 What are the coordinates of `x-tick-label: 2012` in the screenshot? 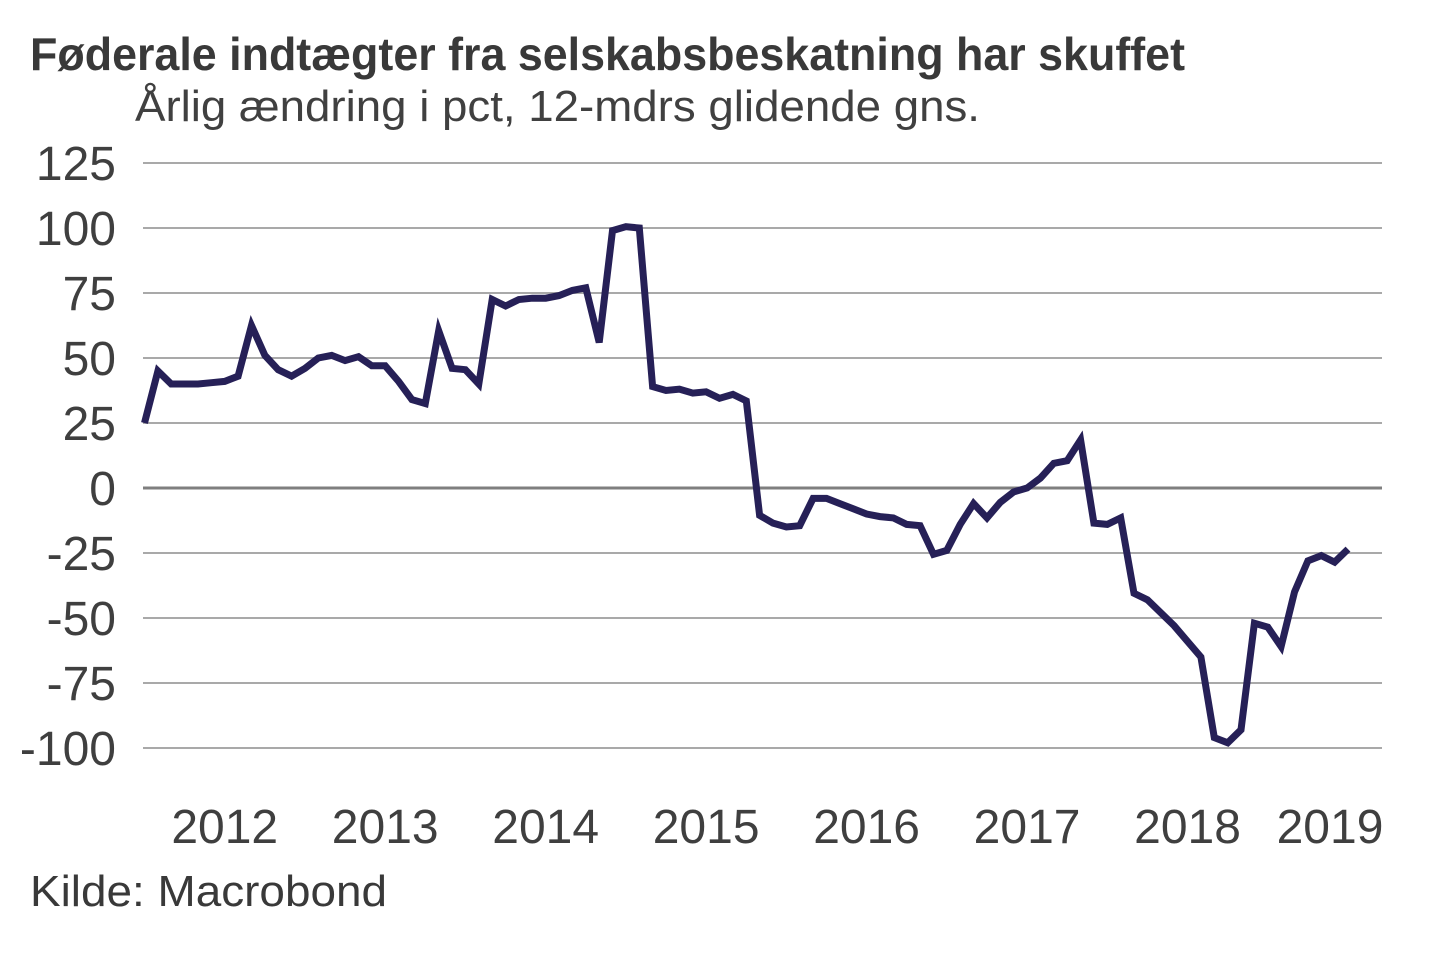 It's located at (224, 827).